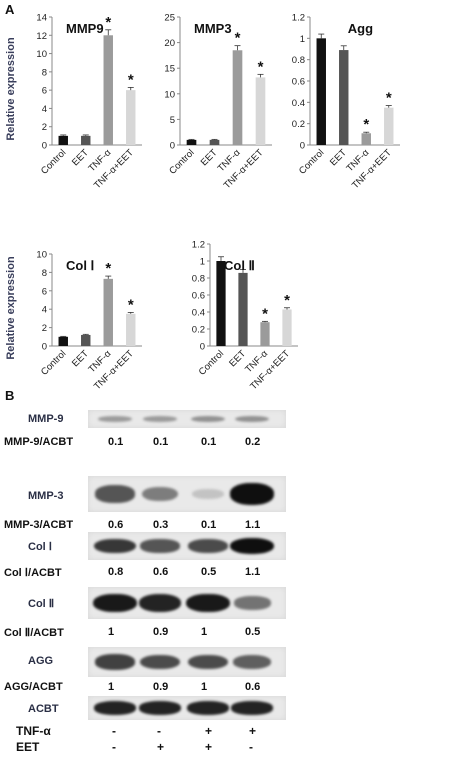 This screenshot has height=757, width=450. Describe the element at coordinates (213, 28) in the screenshot. I see `chart-title: MMP3` at that location.